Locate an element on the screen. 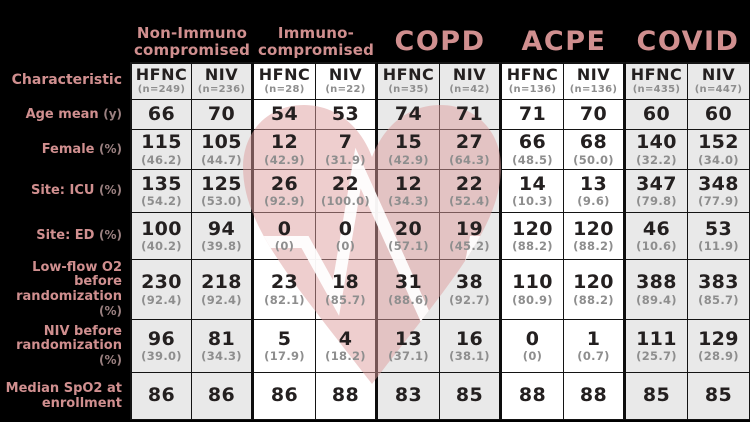 The image size is (750, 422). cell-value: 23 is located at coordinates (284, 282).